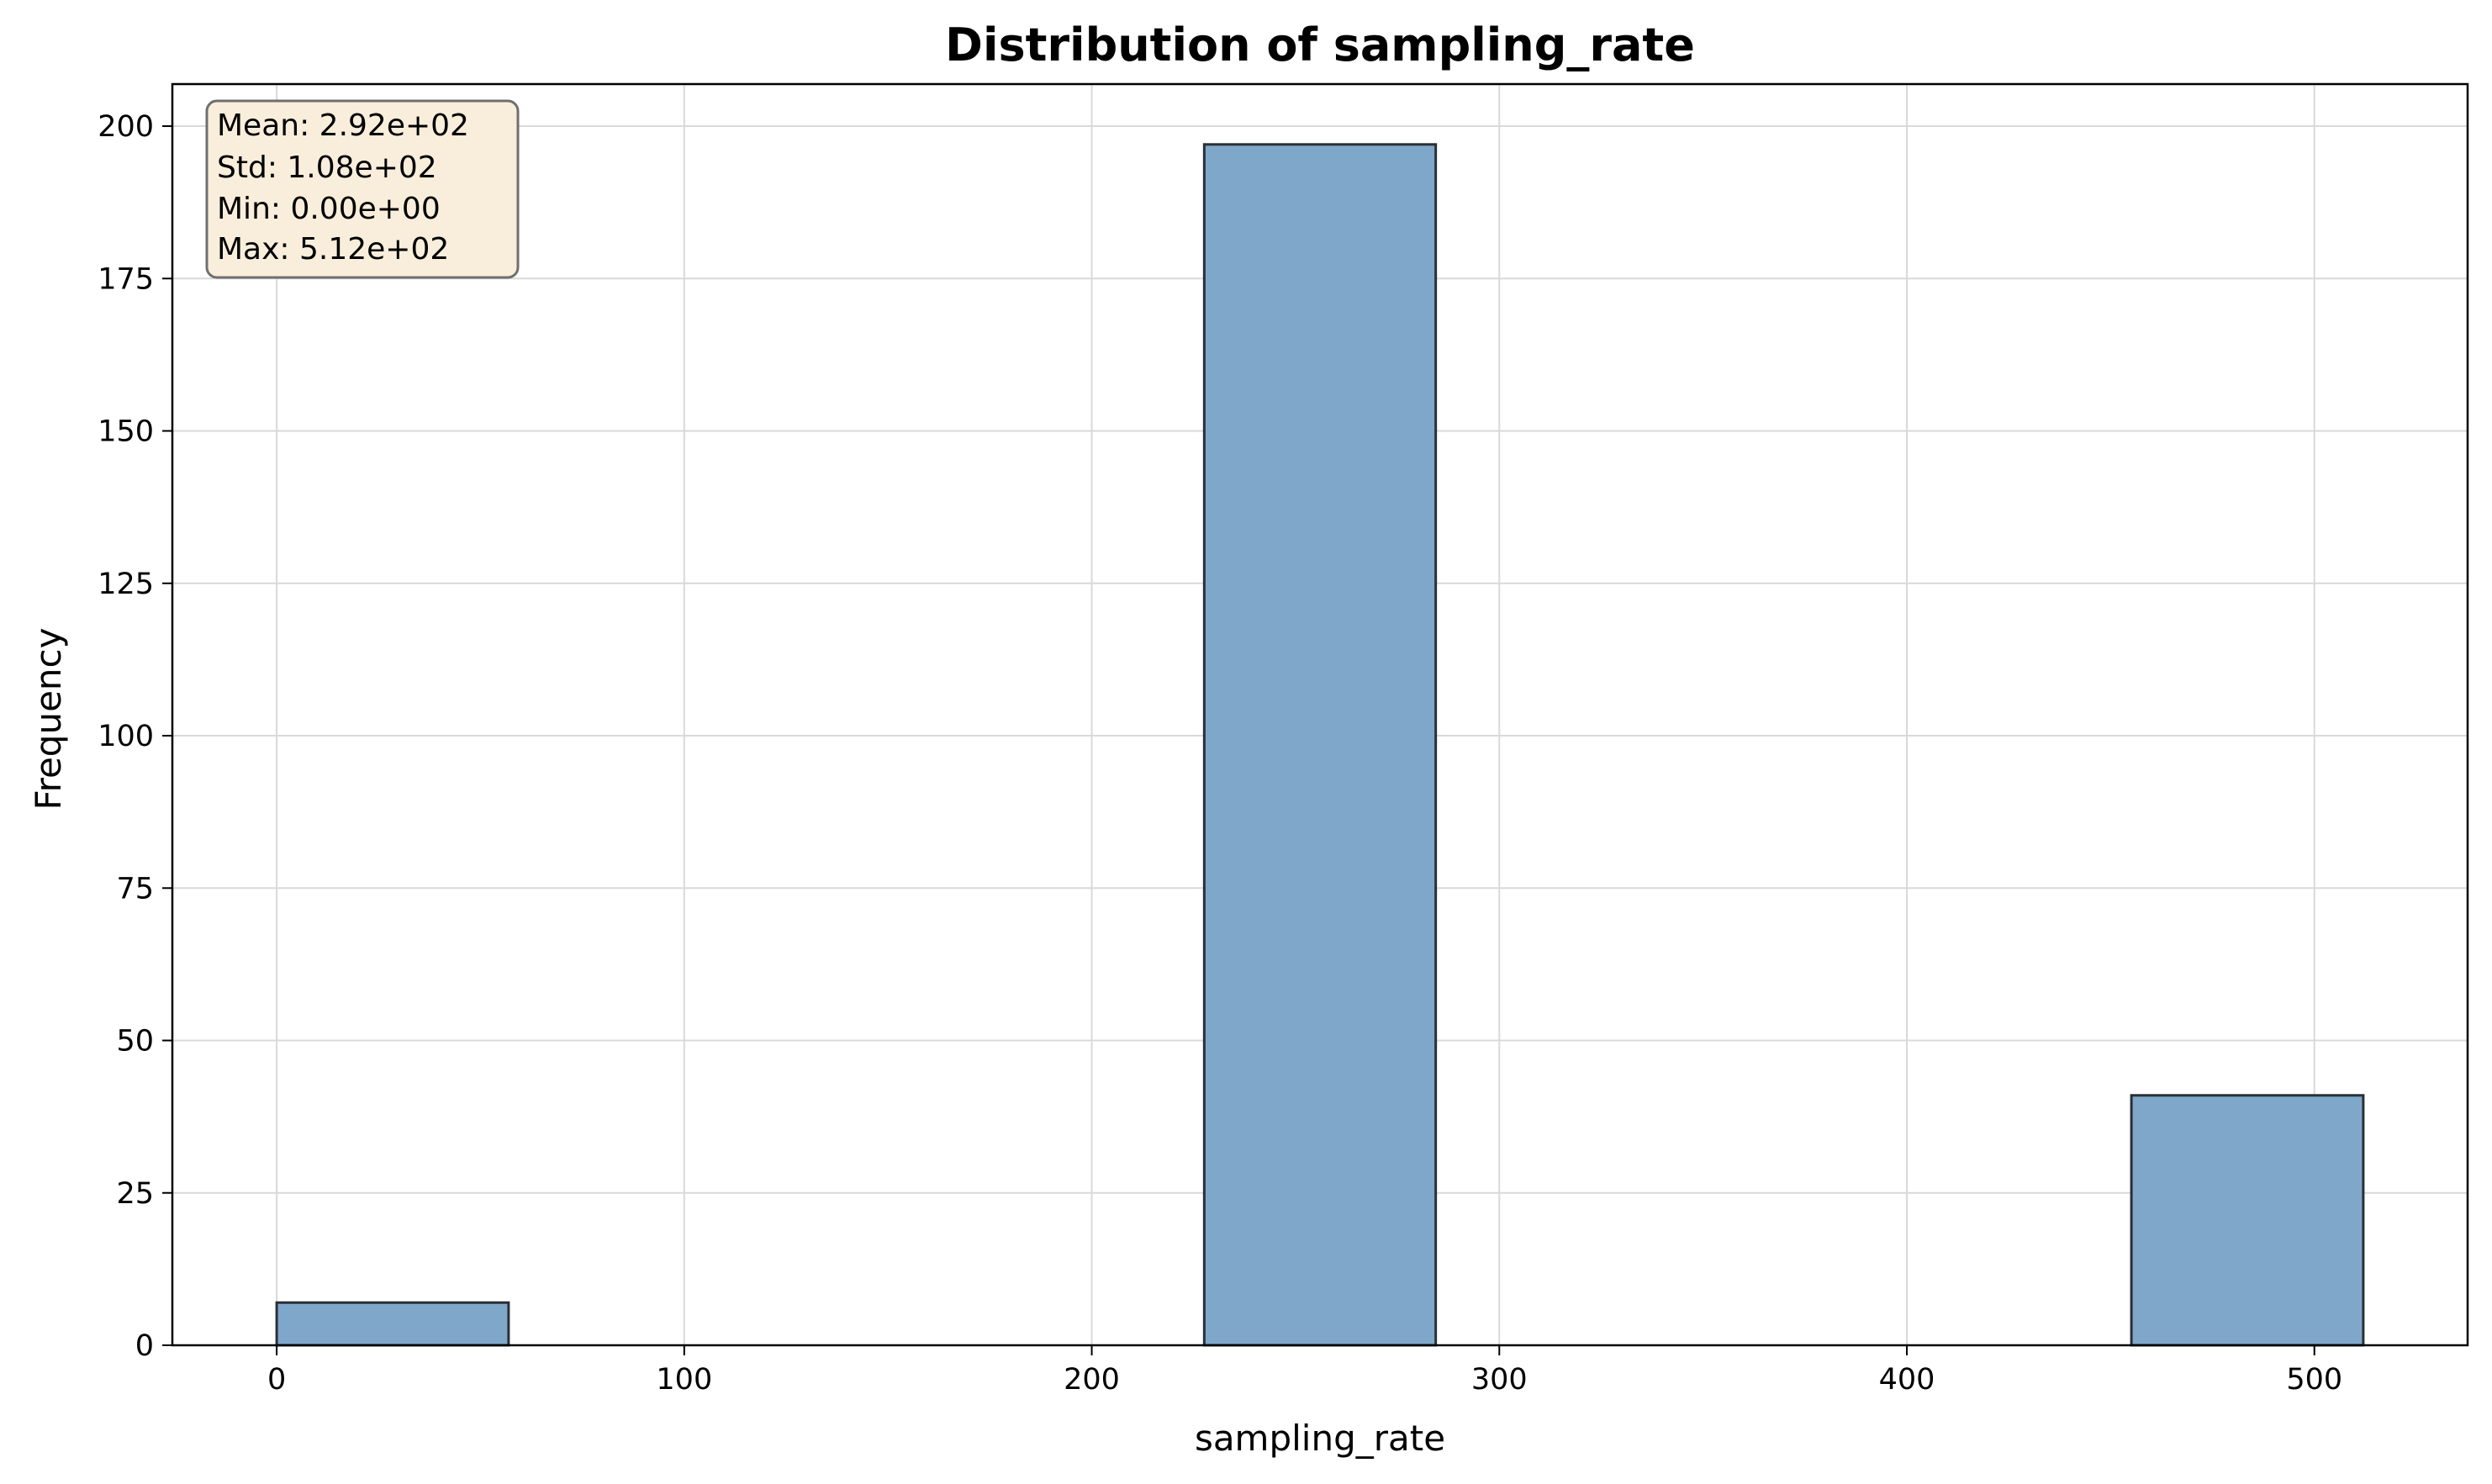 This screenshot has width=2492, height=1484. Describe the element at coordinates (48, 719) in the screenshot. I see `y-axis-label: Frequency` at that location.